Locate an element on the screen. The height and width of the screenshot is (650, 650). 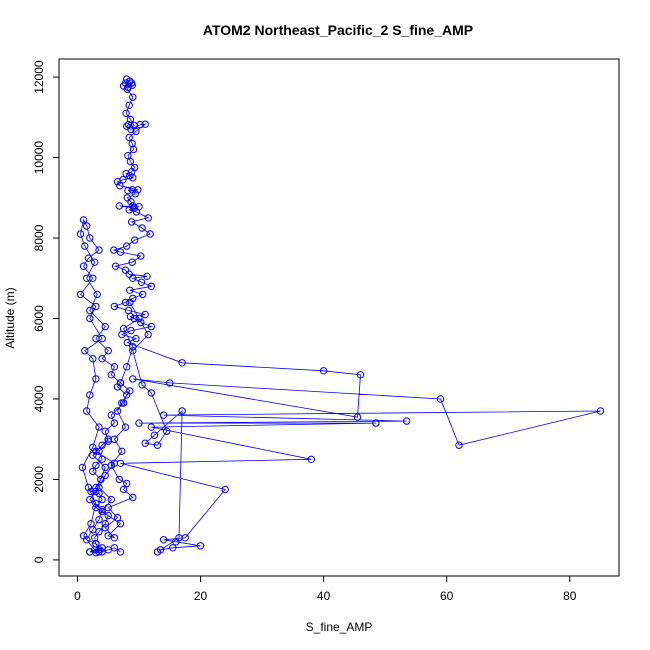
y-tick-label: 8000 is located at coordinates (39, 237).